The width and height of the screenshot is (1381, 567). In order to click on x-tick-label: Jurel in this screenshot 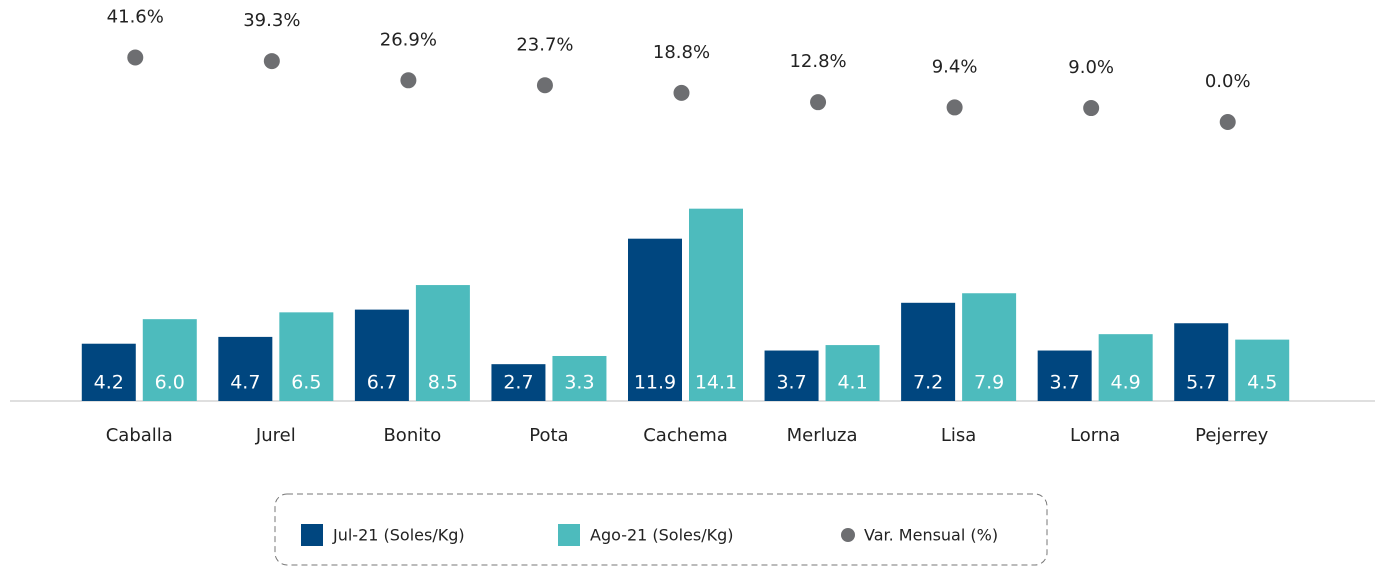, I will do `click(275, 435)`.